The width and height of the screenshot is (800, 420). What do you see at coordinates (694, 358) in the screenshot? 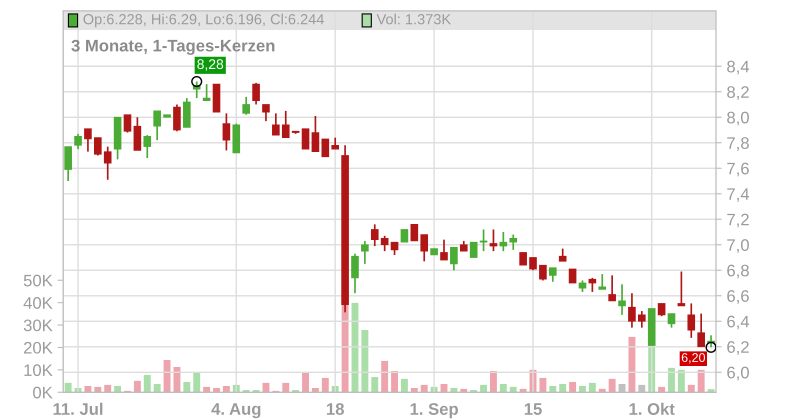
I see `annotation: 6,20` at bounding box center [694, 358].